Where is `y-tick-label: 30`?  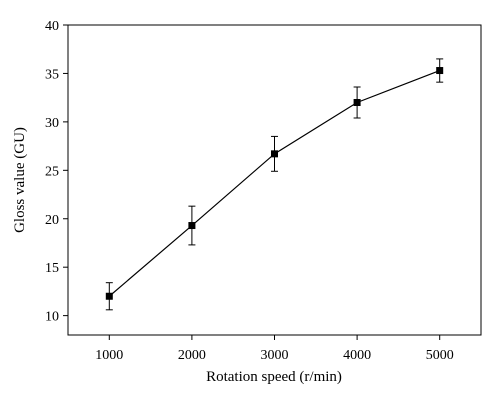
y-tick-label: 30 is located at coordinates (52, 123).